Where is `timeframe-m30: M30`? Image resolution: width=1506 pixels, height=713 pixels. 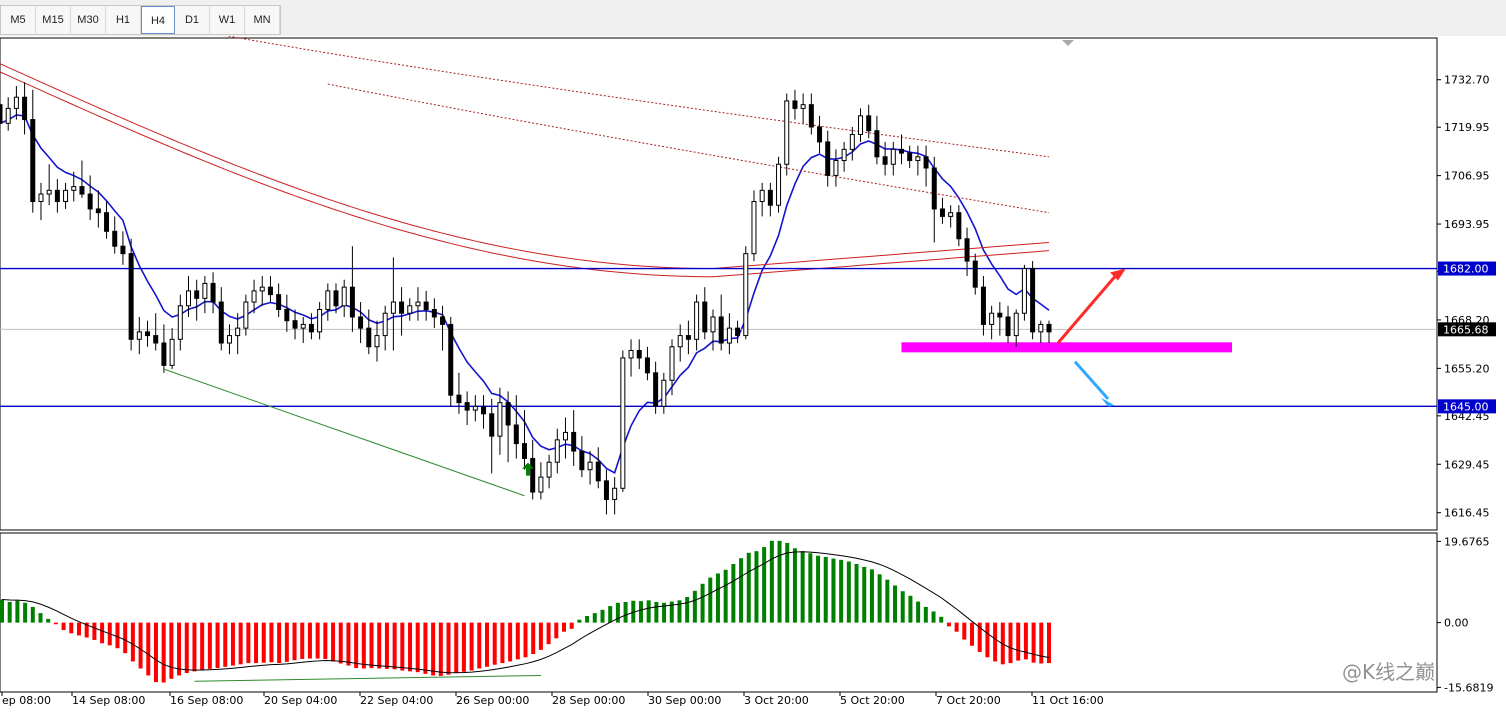 timeframe-m30: M30 is located at coordinates (88, 20).